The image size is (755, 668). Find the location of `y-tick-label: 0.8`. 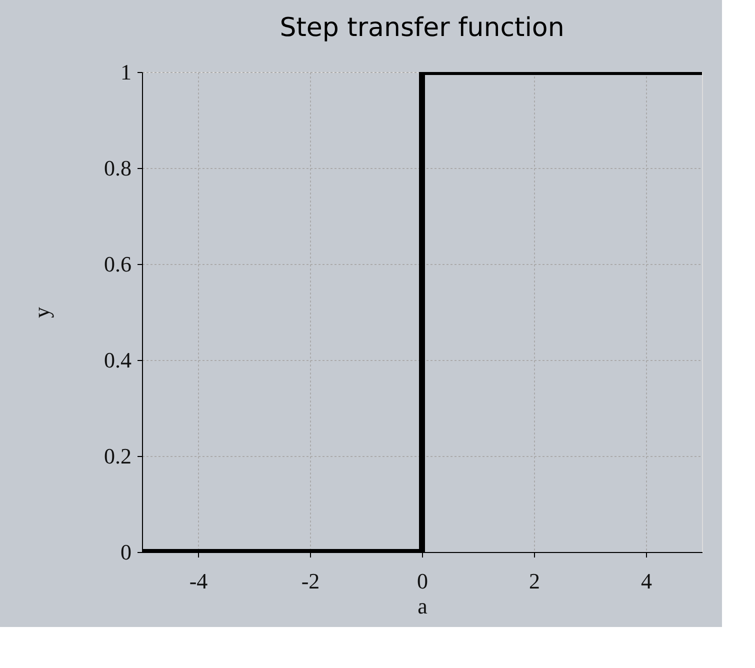

y-tick-label: 0.8 is located at coordinates (118, 168).